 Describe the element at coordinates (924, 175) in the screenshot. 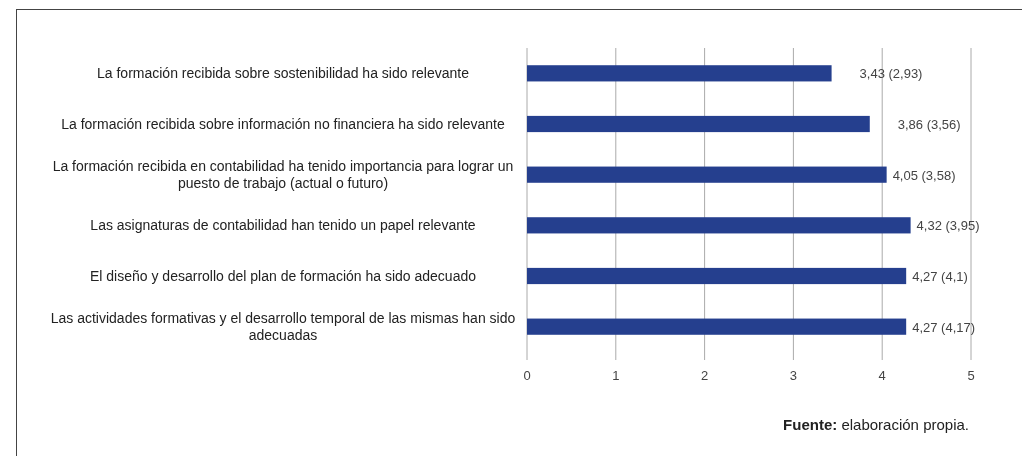

I see `data-label: 4,05 (3,58)` at that location.